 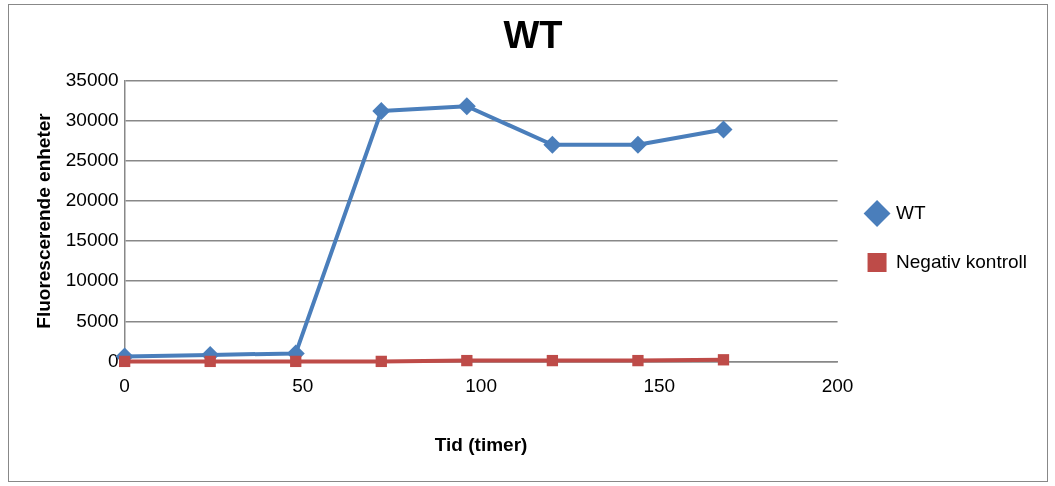 I want to click on x-tick-label: 50, so click(x=303, y=386).